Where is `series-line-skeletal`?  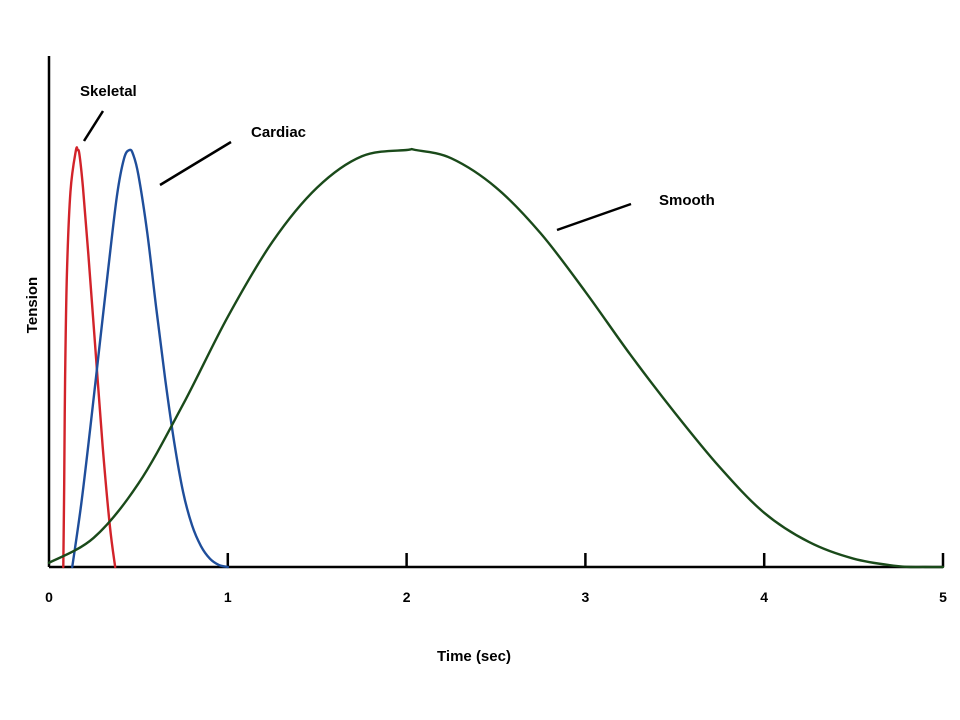
series-line-skeletal is located at coordinates (89, 357).